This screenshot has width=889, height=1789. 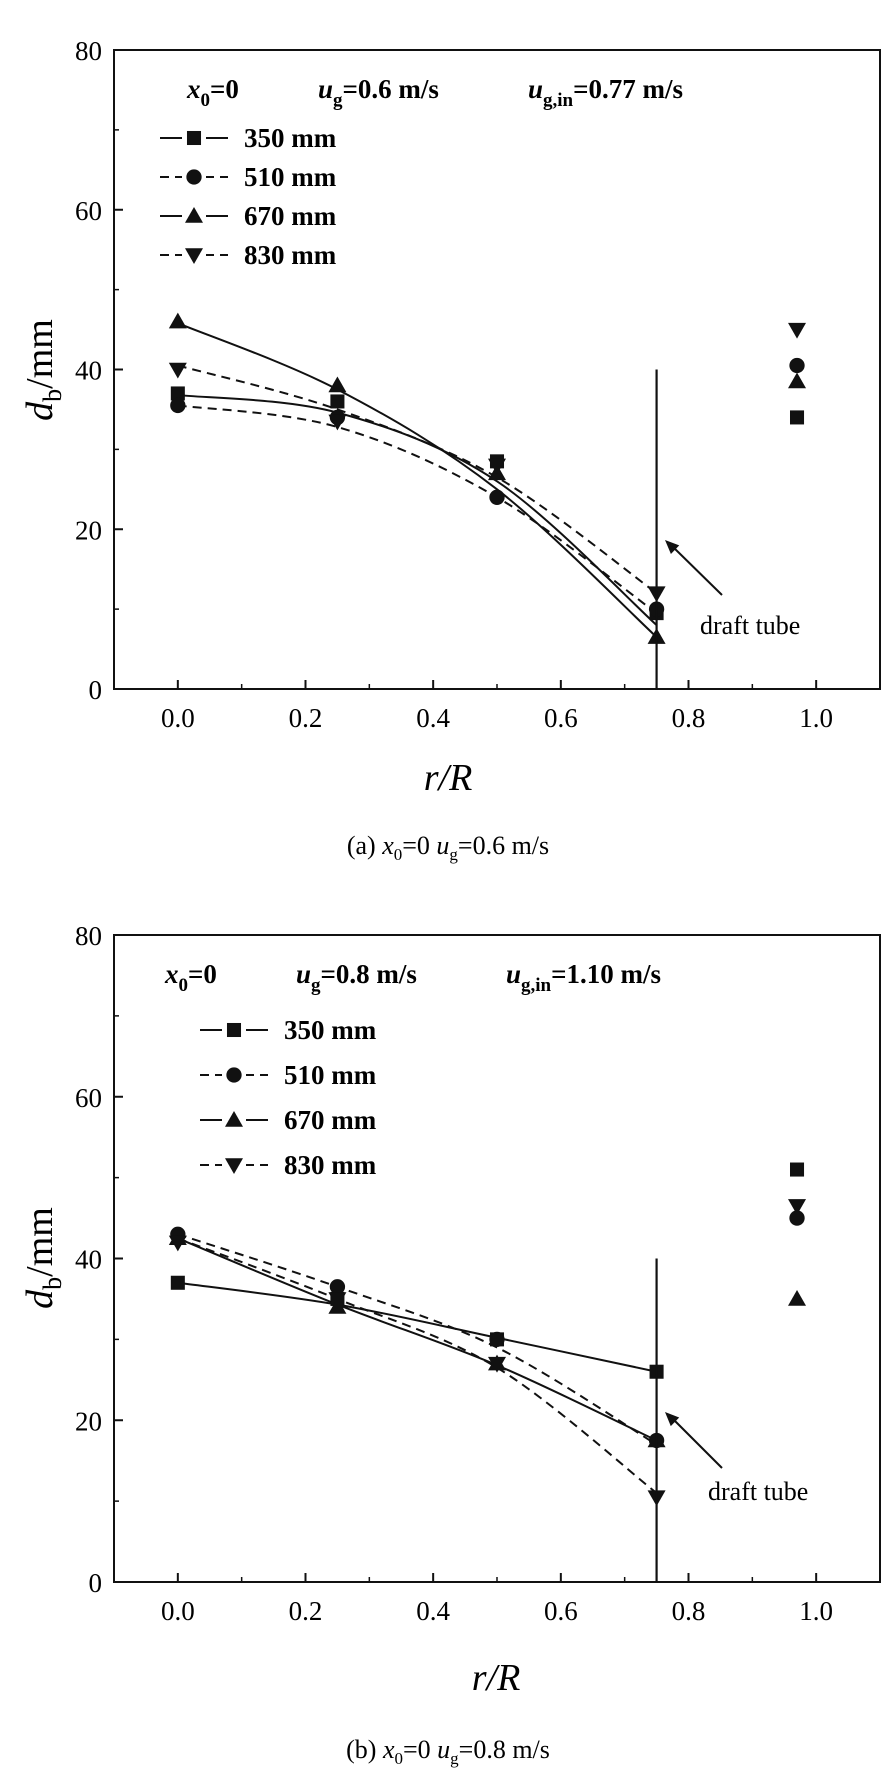 I want to click on y-axis-label-b: db/mm, so click(x=43, y=1258).